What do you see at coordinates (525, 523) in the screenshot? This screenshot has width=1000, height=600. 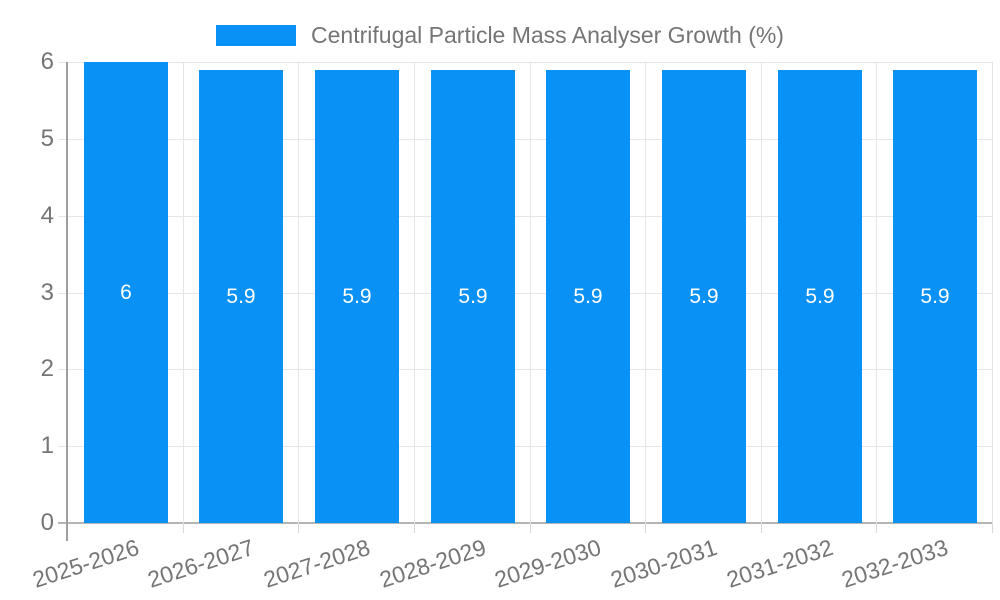 I see `x-axis-baseline` at bounding box center [525, 523].